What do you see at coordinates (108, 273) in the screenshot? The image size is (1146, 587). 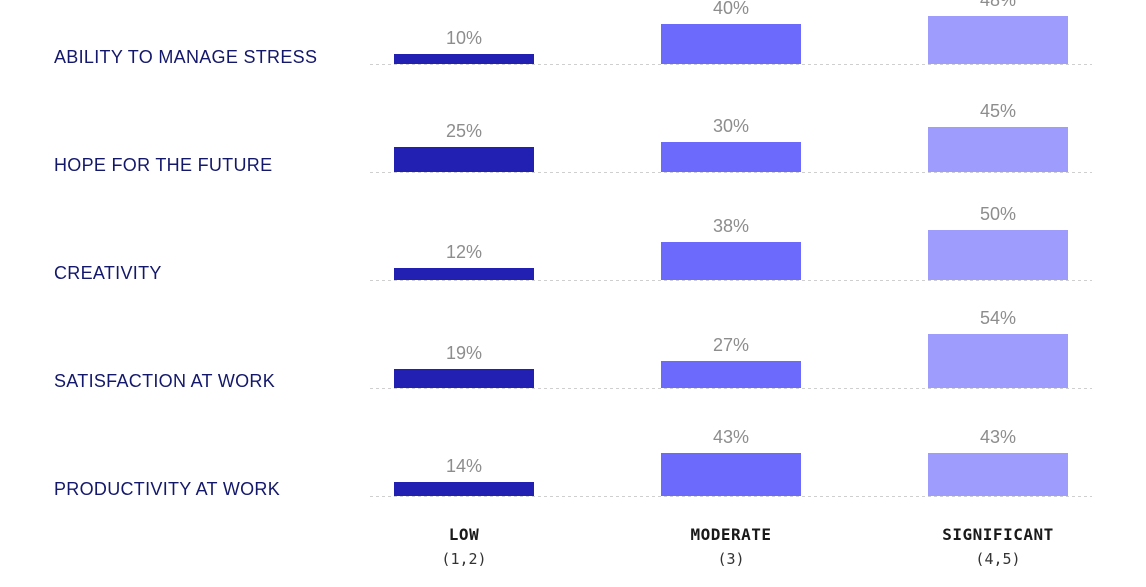 I see `category-label: CREATIVITY` at bounding box center [108, 273].